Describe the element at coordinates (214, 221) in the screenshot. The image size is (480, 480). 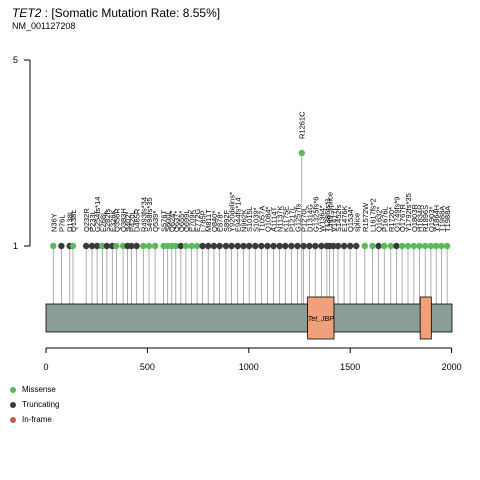
I see `mutation-label: Q840*` at that location.